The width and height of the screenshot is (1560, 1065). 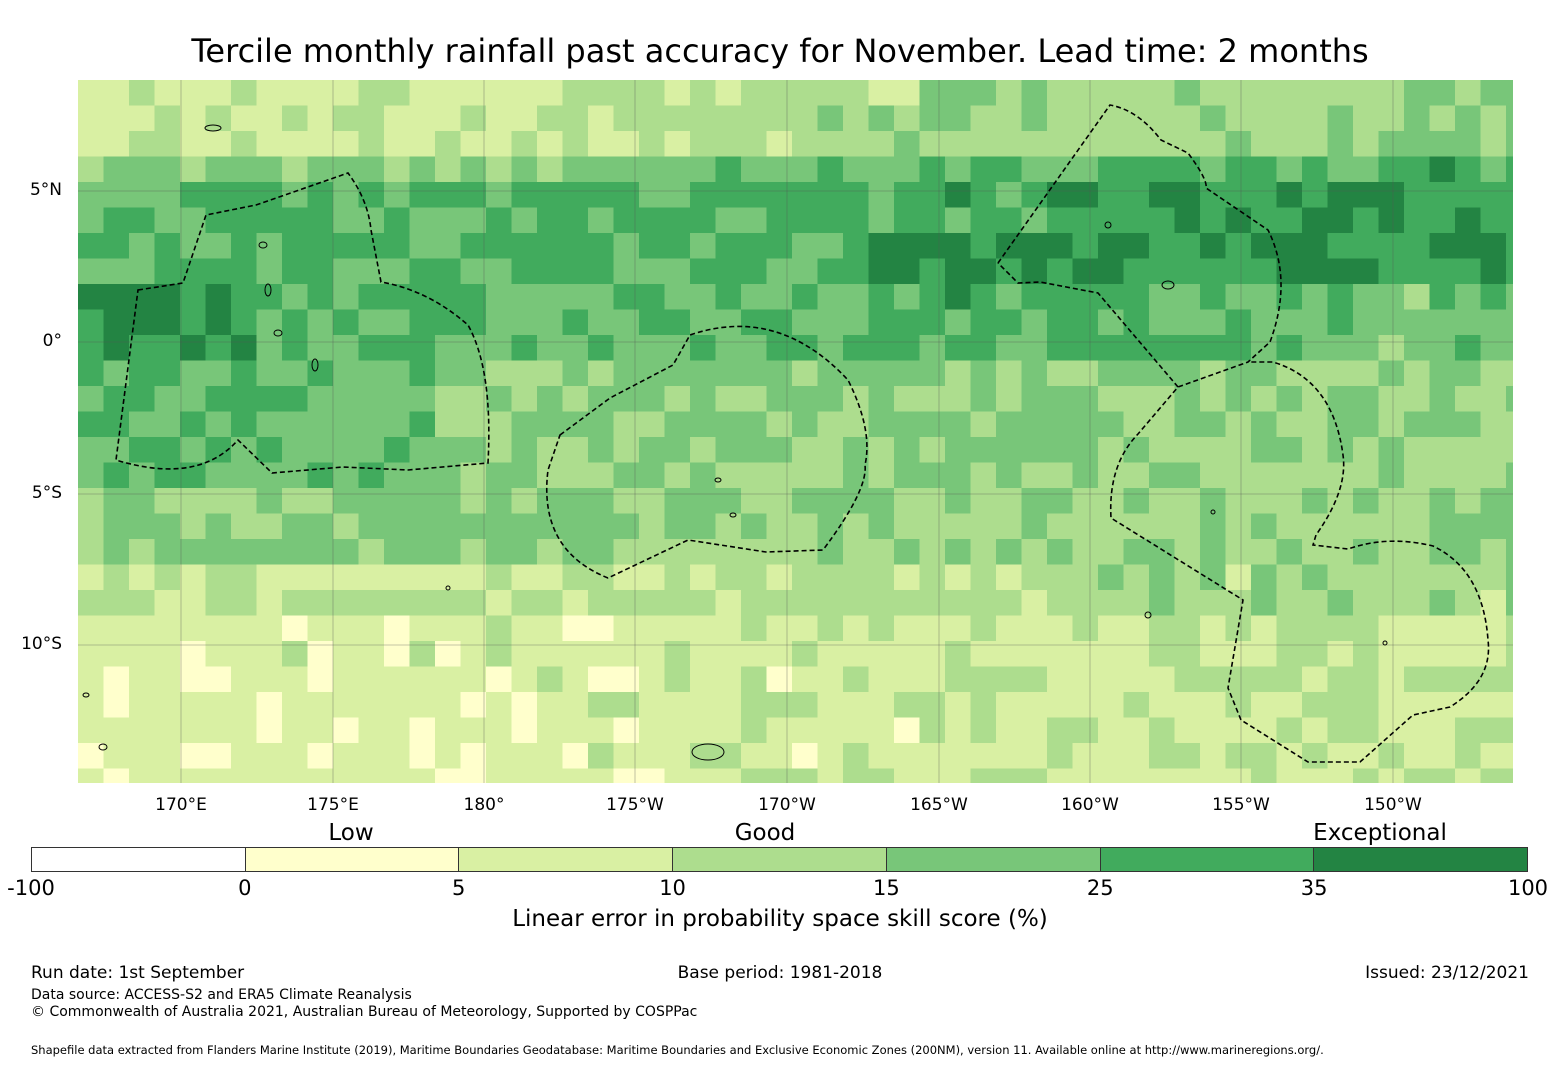 I want to click on legend-category-low: Low, so click(x=351, y=833).